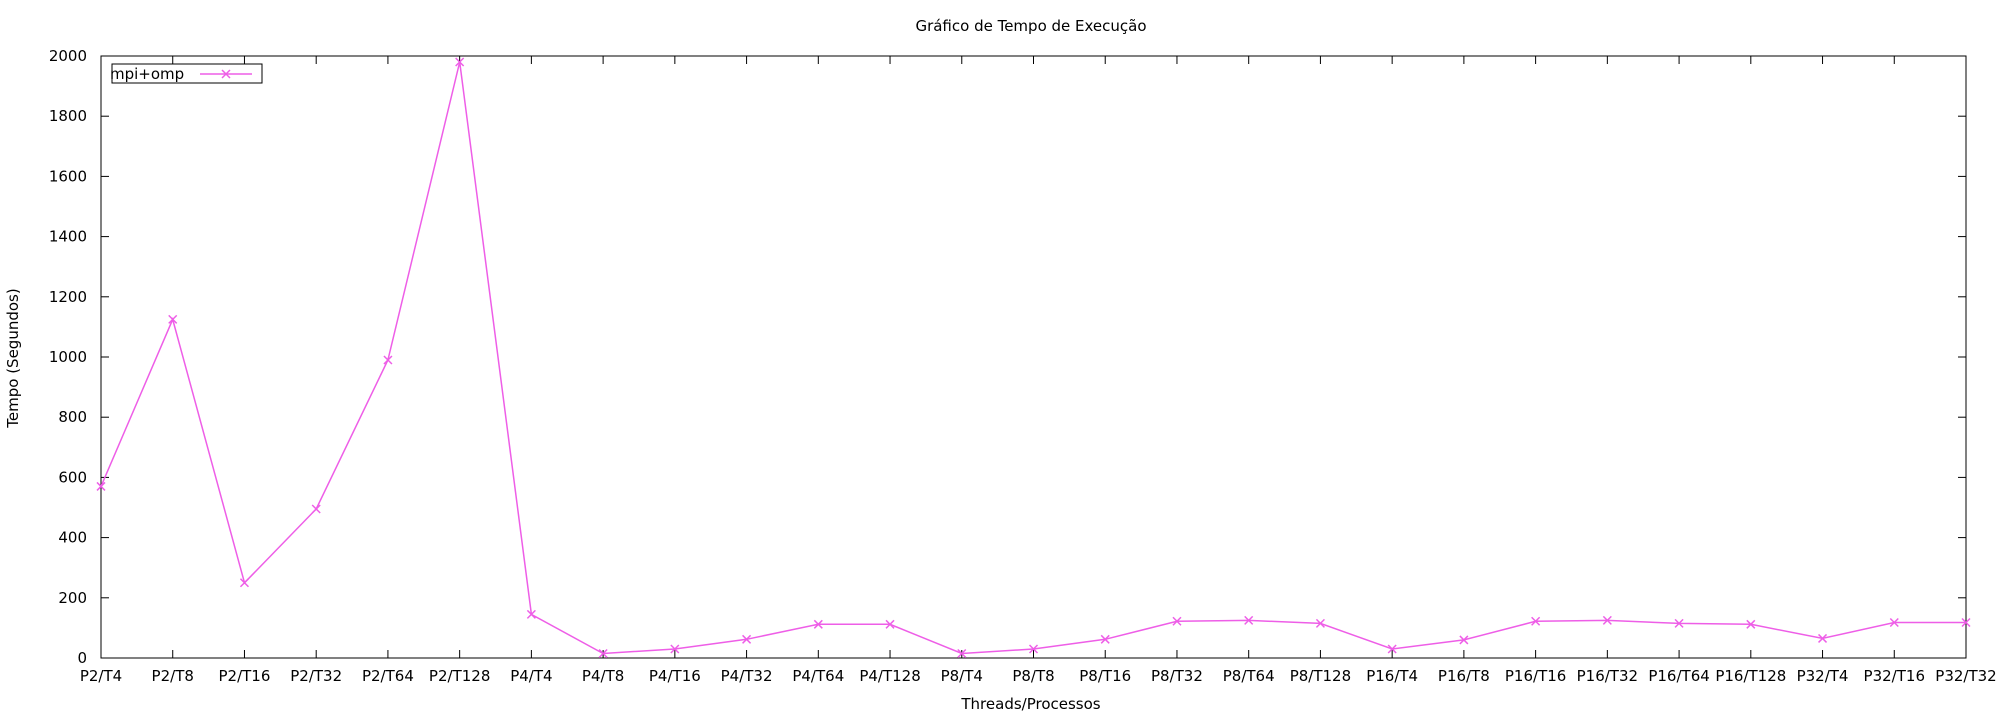  Describe the element at coordinates (1030, 704) in the screenshot. I see `x-axis-label: Threads/Processos` at that location.